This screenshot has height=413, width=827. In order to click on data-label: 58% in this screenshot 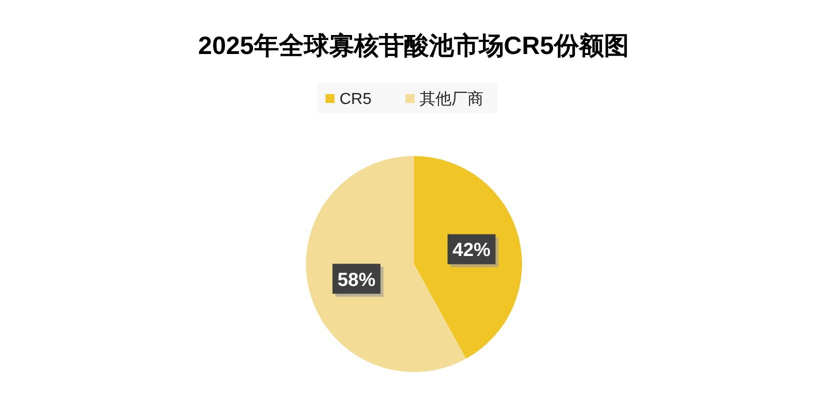, I will do `click(356, 280)`.